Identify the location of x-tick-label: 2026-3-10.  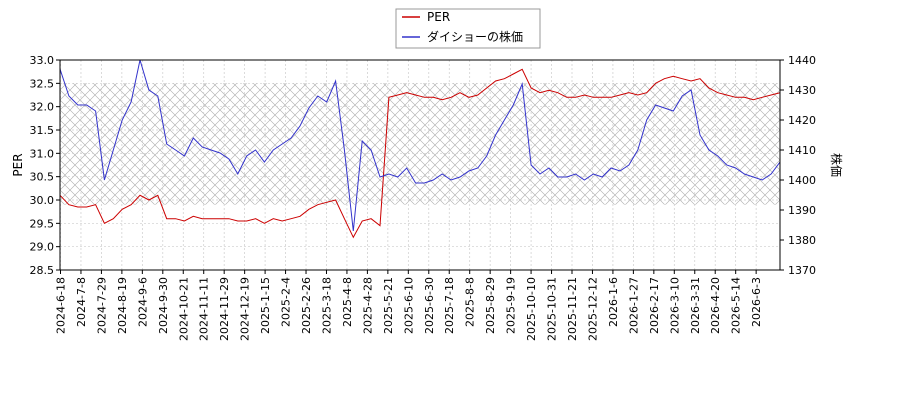
(674, 305).